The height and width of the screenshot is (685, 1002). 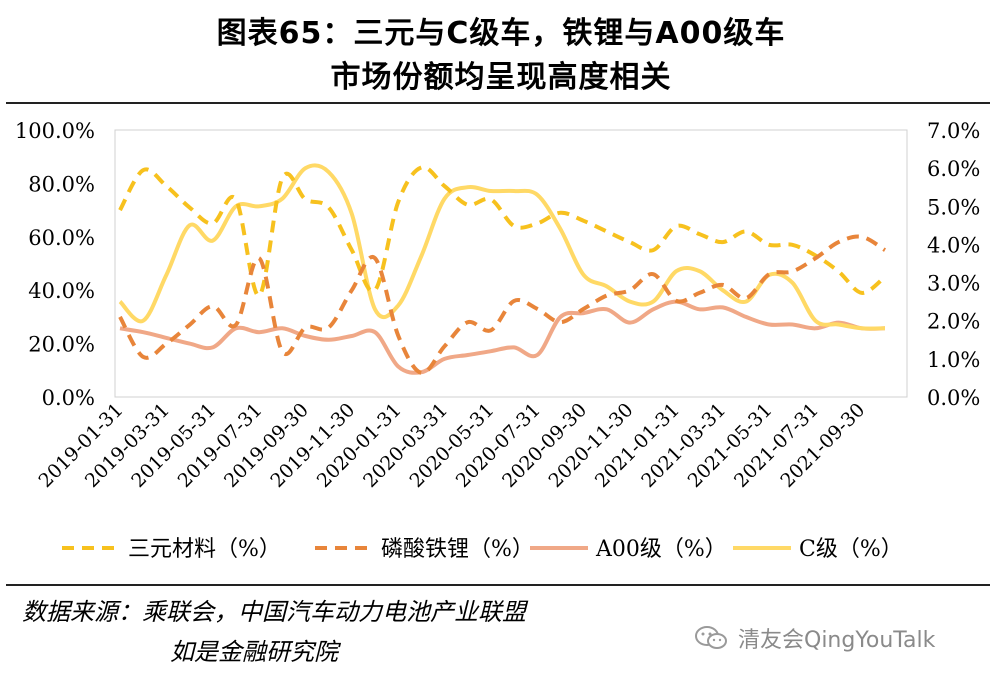 What do you see at coordinates (502, 337) in the screenshot?
I see `series-line-a00` at bounding box center [502, 337].